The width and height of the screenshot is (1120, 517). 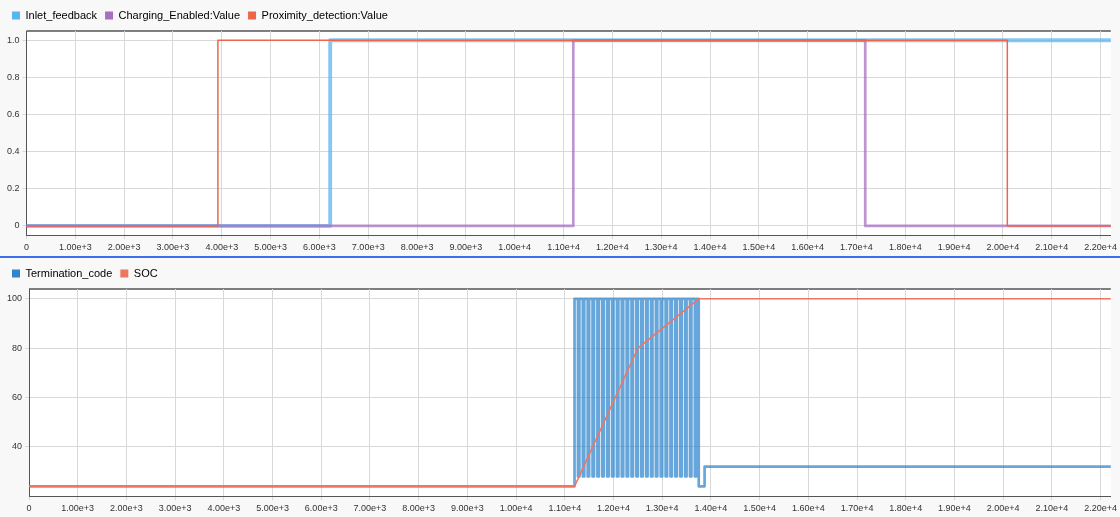 I want to click on y-tick-label: 80, so click(x=17, y=347).